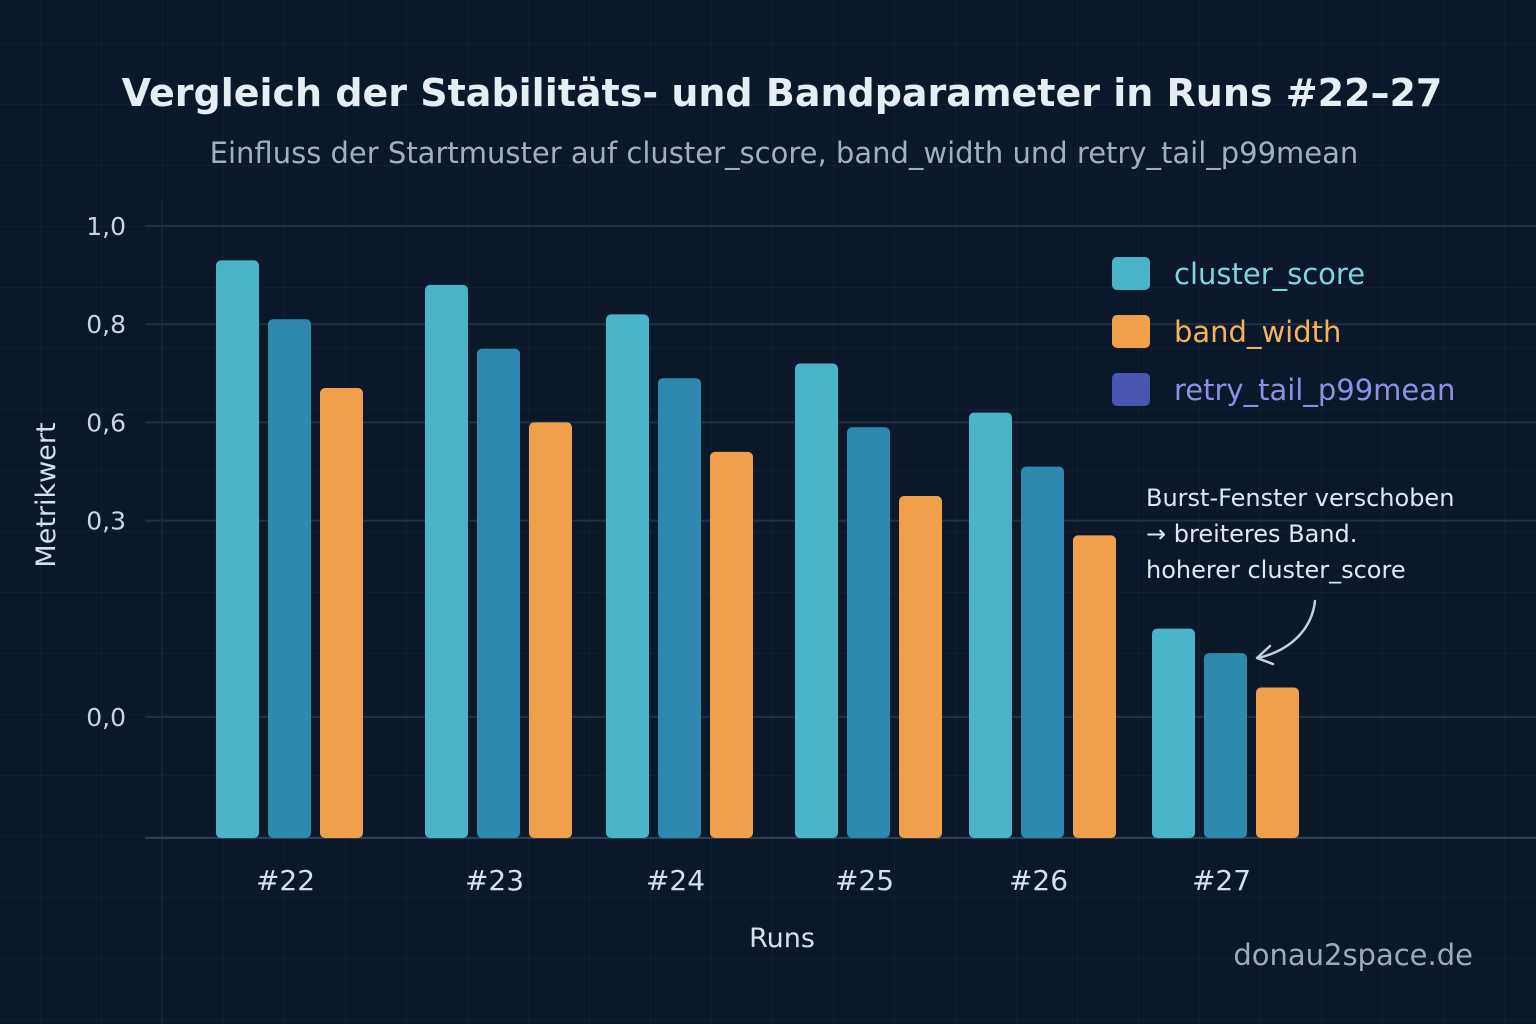  I want to click on annotation-arrowhead-icon, so click(1265, 655).